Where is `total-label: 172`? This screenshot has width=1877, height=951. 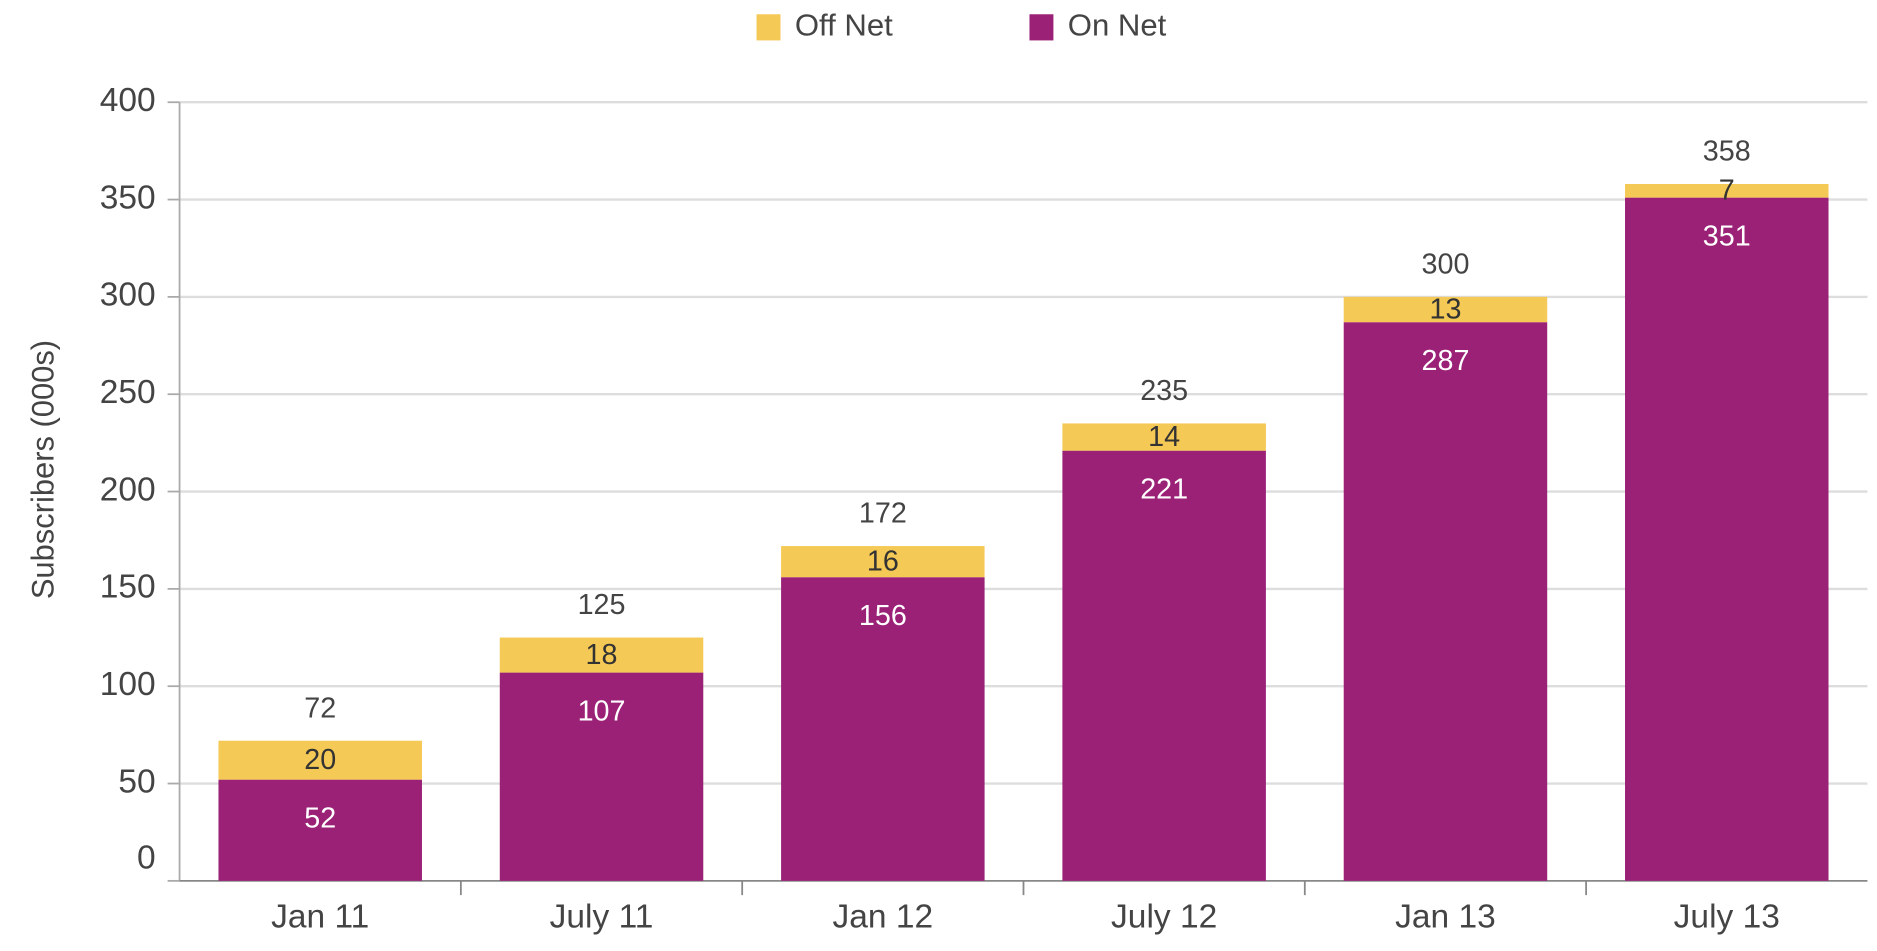 total-label: 172 is located at coordinates (883, 514).